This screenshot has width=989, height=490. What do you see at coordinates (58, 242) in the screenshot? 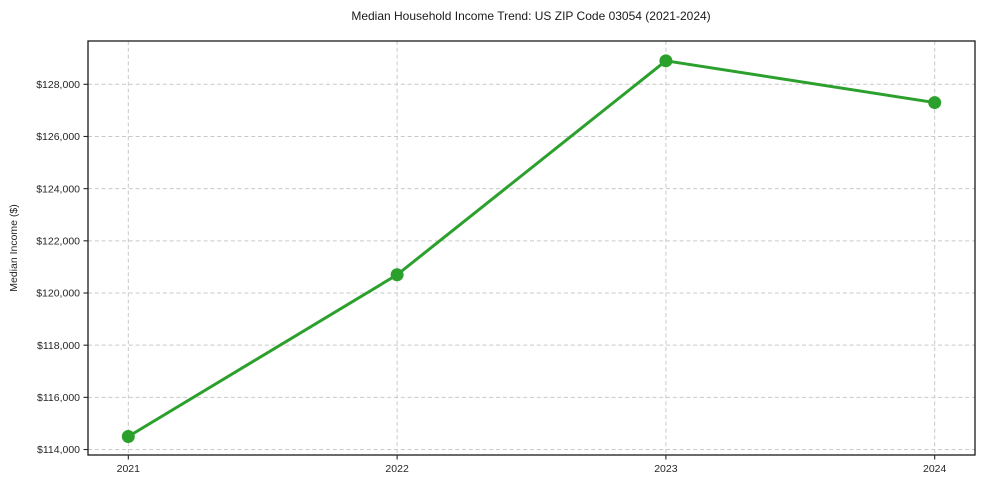
I see `y-tick-label: $122,000` at bounding box center [58, 242].